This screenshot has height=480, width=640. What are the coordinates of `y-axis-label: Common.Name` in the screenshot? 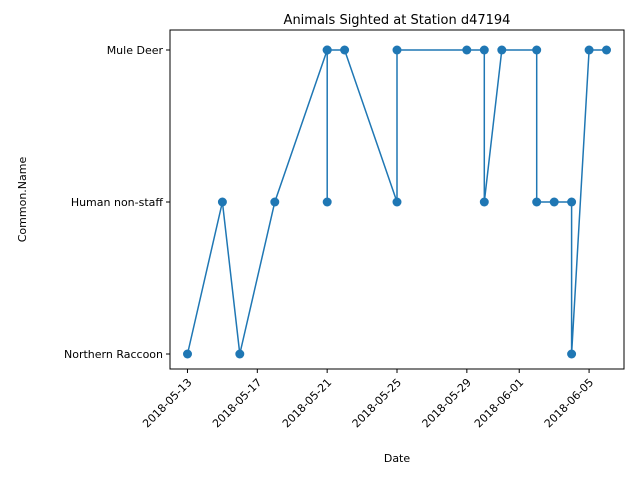 It's located at (22, 200).